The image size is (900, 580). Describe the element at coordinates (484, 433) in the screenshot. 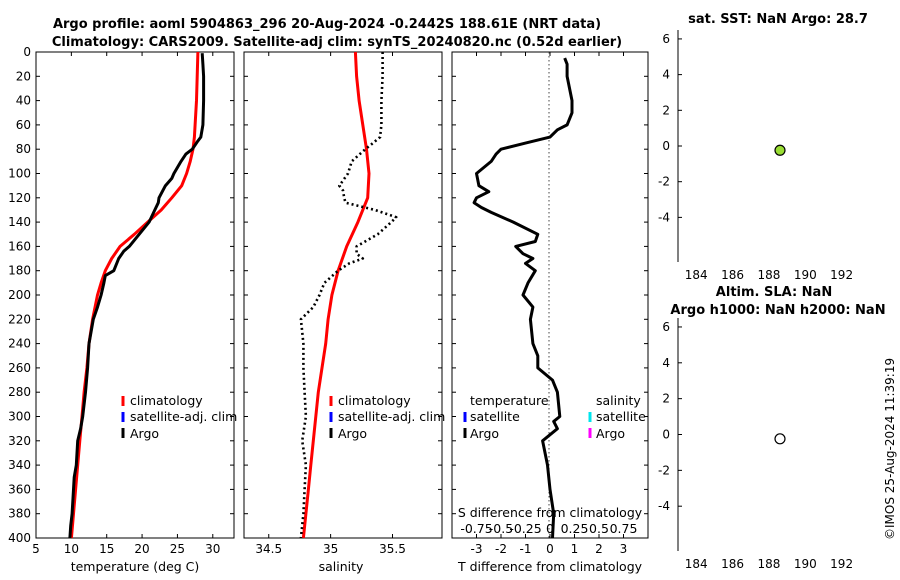

I see `legend-label-t-argo: Argo` at that location.